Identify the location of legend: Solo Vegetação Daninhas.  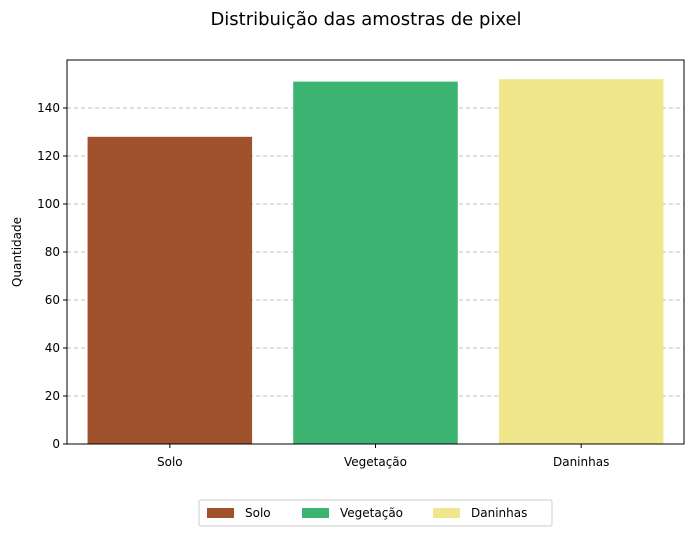
(375, 513).